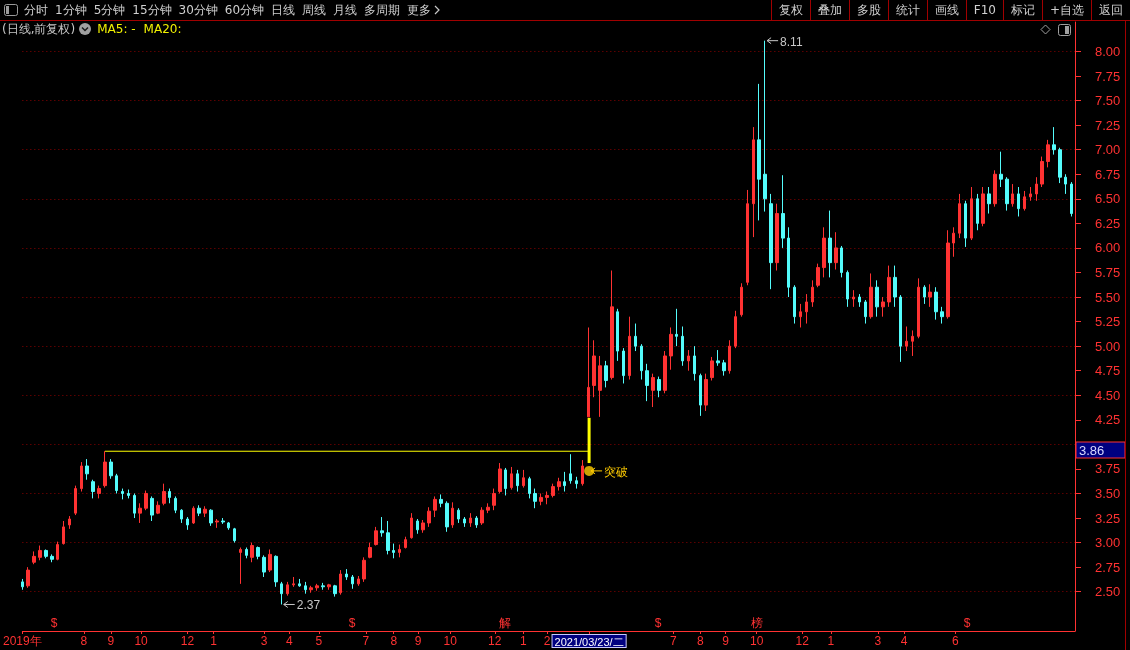 This screenshot has width=1130, height=650. Describe the element at coordinates (1108, 518) in the screenshot. I see `y-tick-label: 3.25` at that location.